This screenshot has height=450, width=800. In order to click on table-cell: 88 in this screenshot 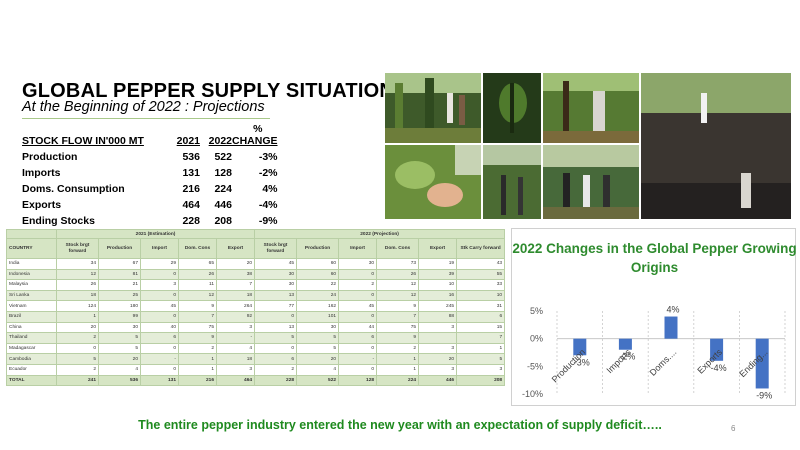, I will do `click(438, 316)`.